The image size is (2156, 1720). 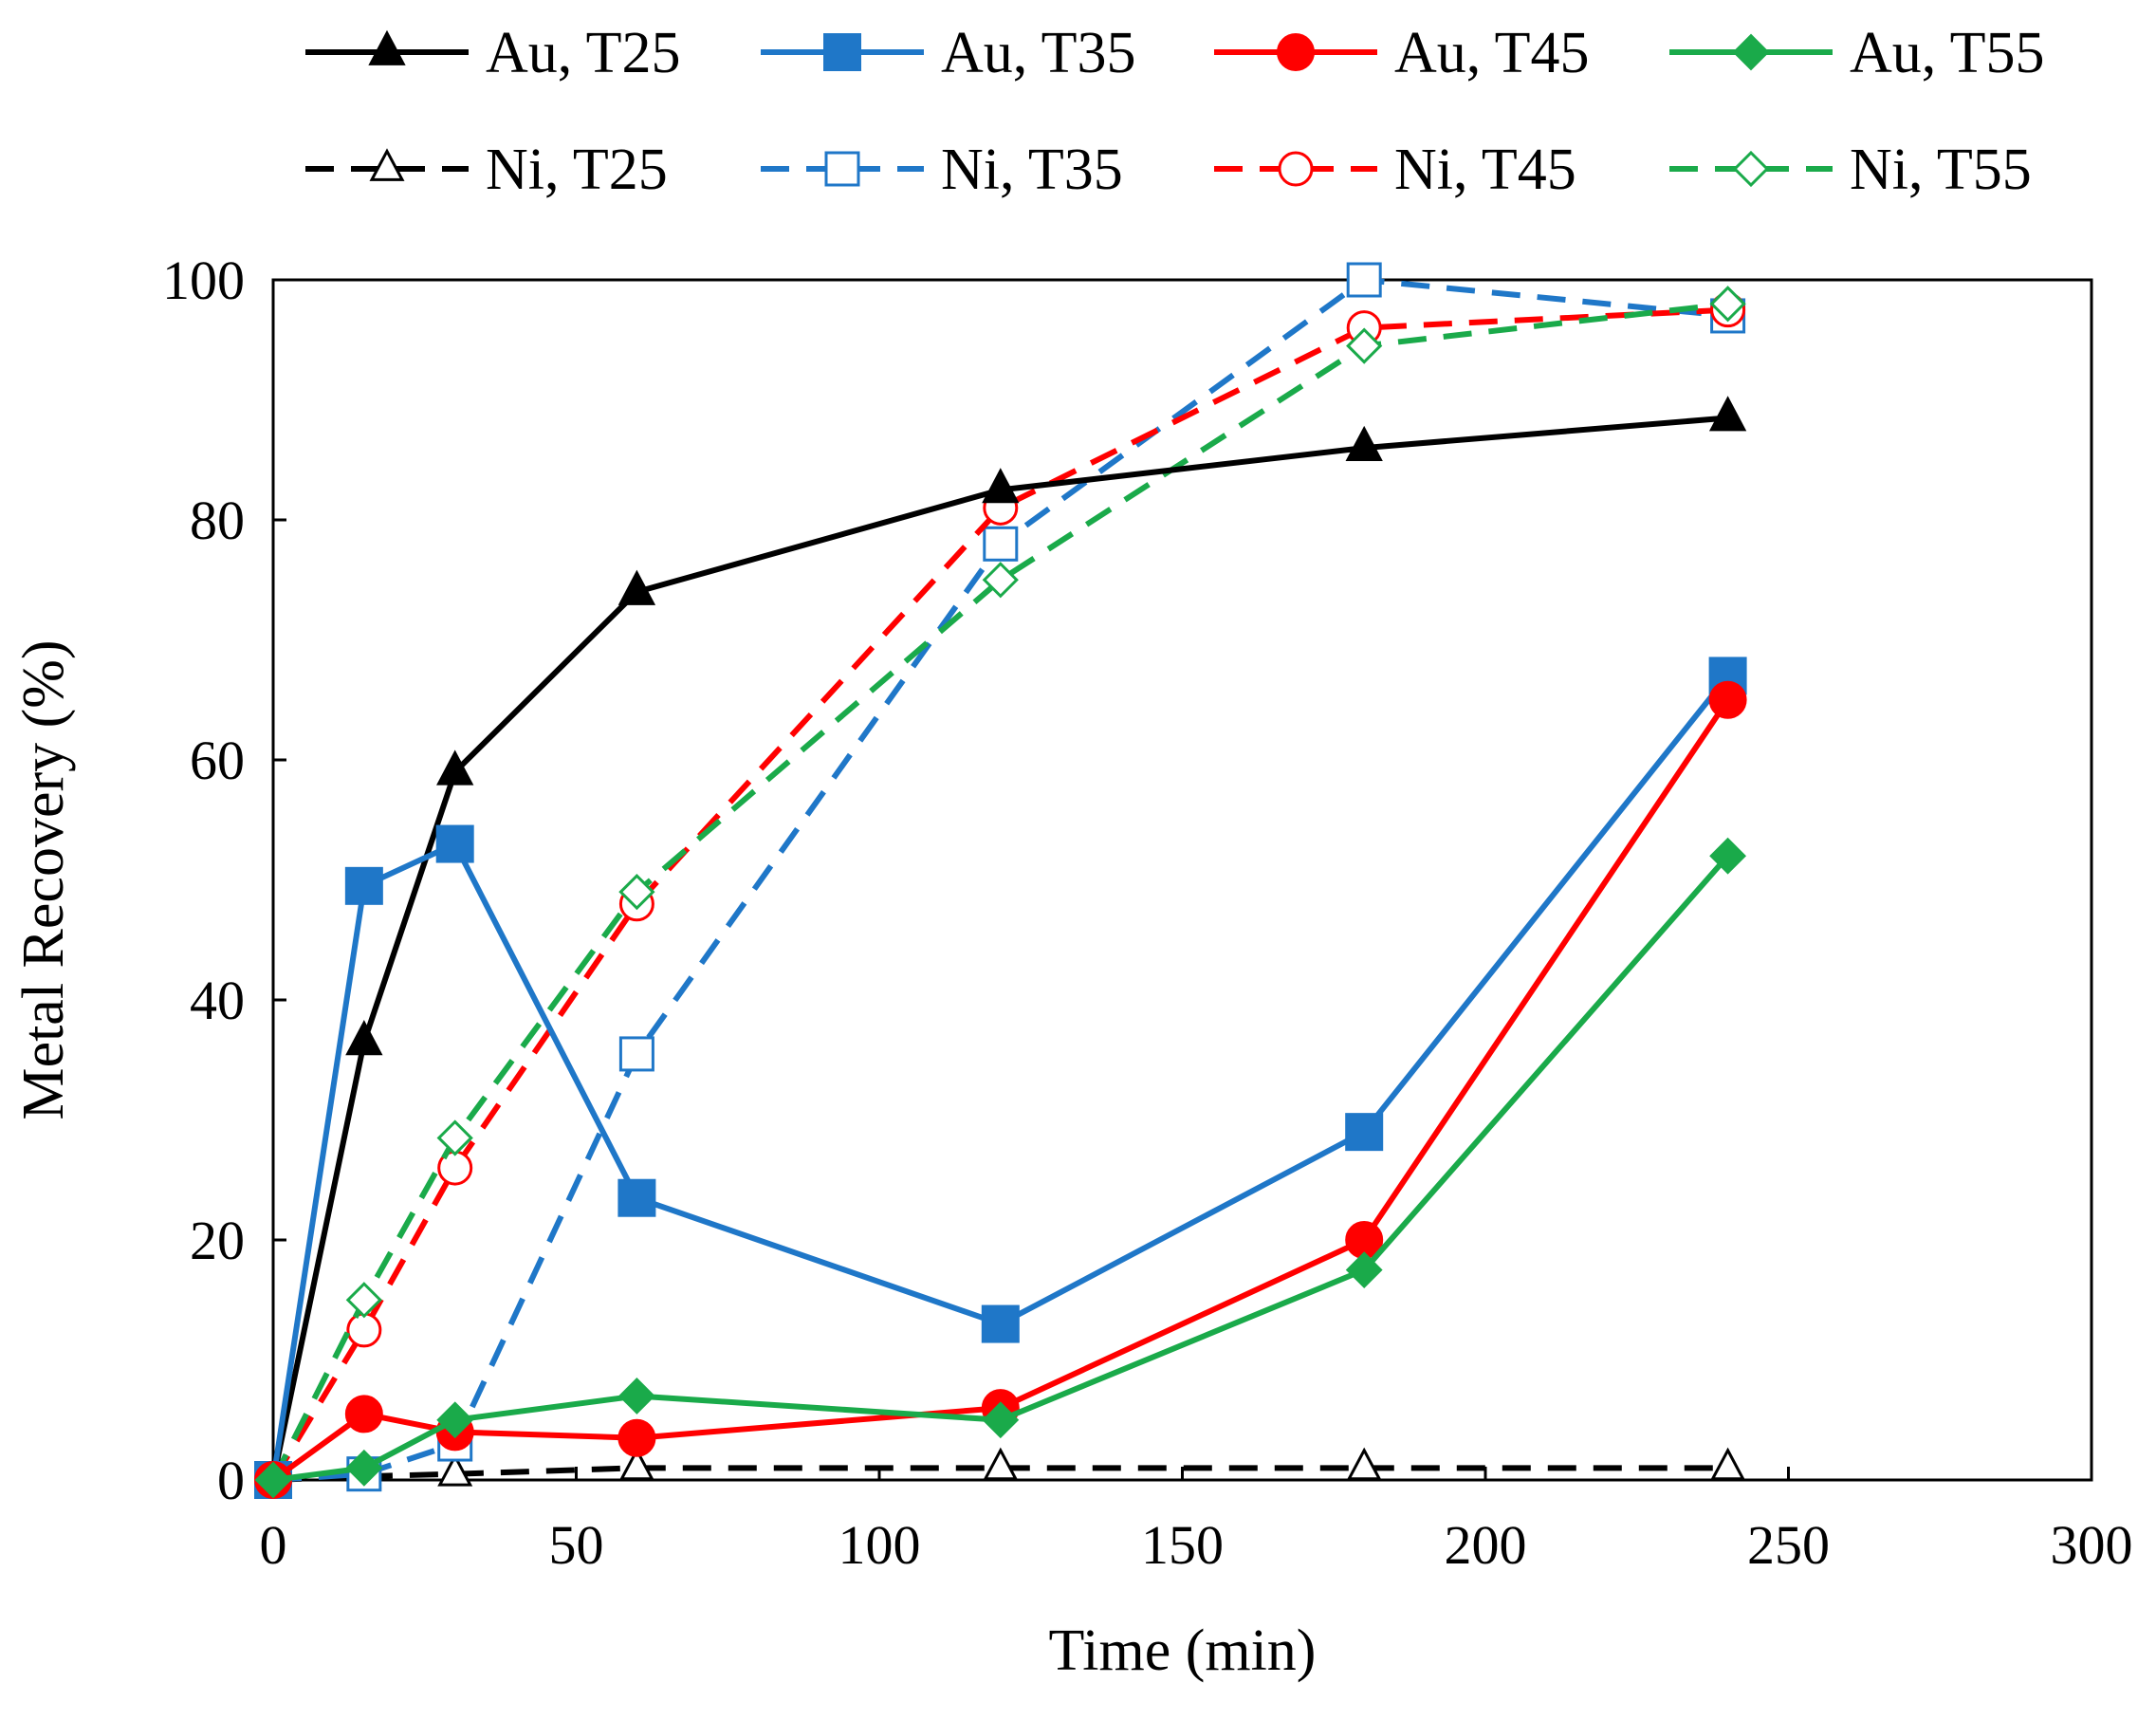 What do you see at coordinates (879, 1545) in the screenshot?
I see `x-tick-label: 100` at bounding box center [879, 1545].